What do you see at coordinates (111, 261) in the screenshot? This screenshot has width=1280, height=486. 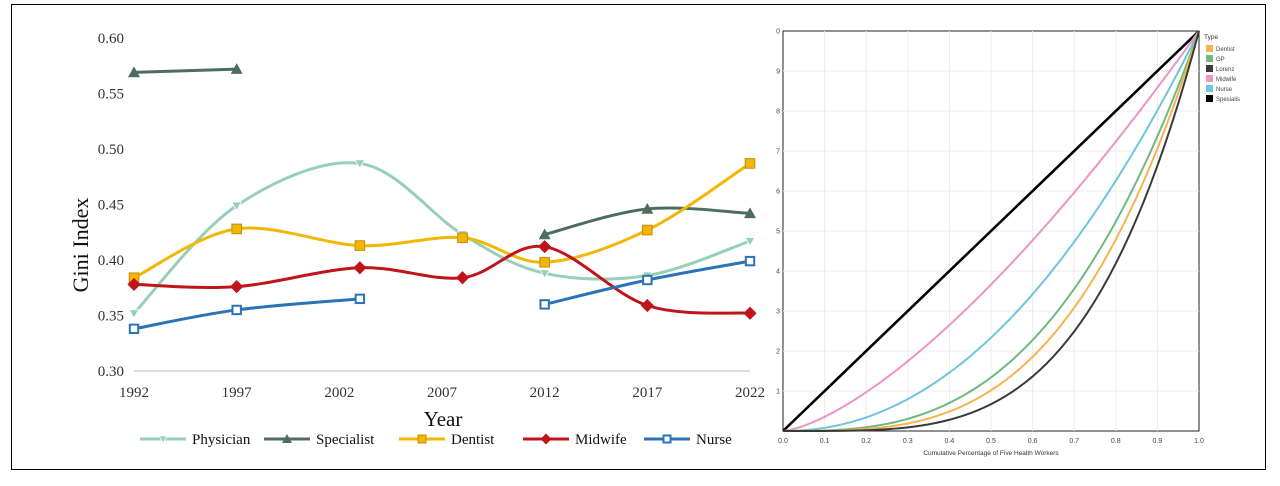 I see `y-tick-label: 0.40` at bounding box center [111, 261].